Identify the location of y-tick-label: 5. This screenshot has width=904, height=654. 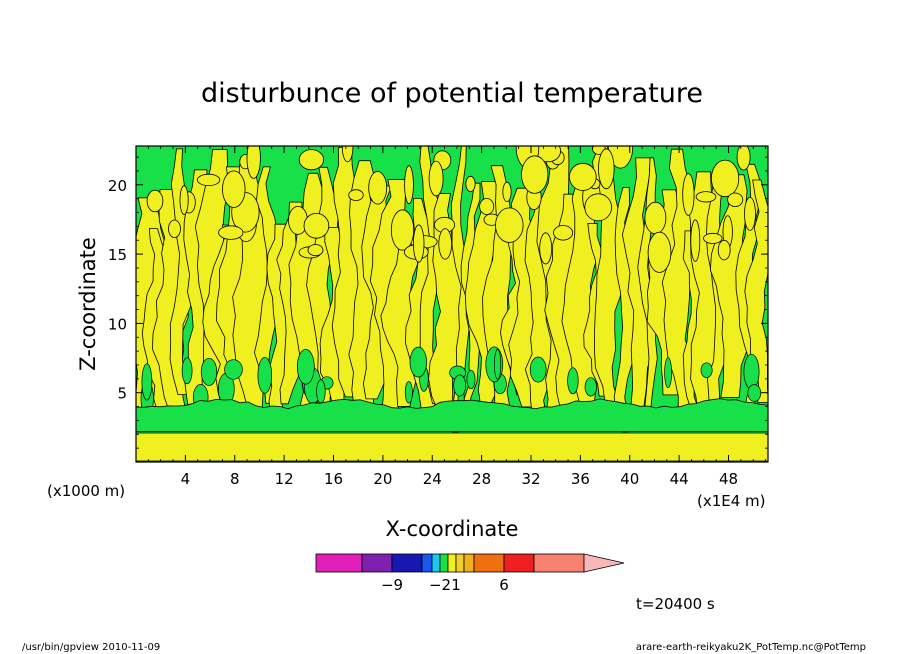
(122, 394).